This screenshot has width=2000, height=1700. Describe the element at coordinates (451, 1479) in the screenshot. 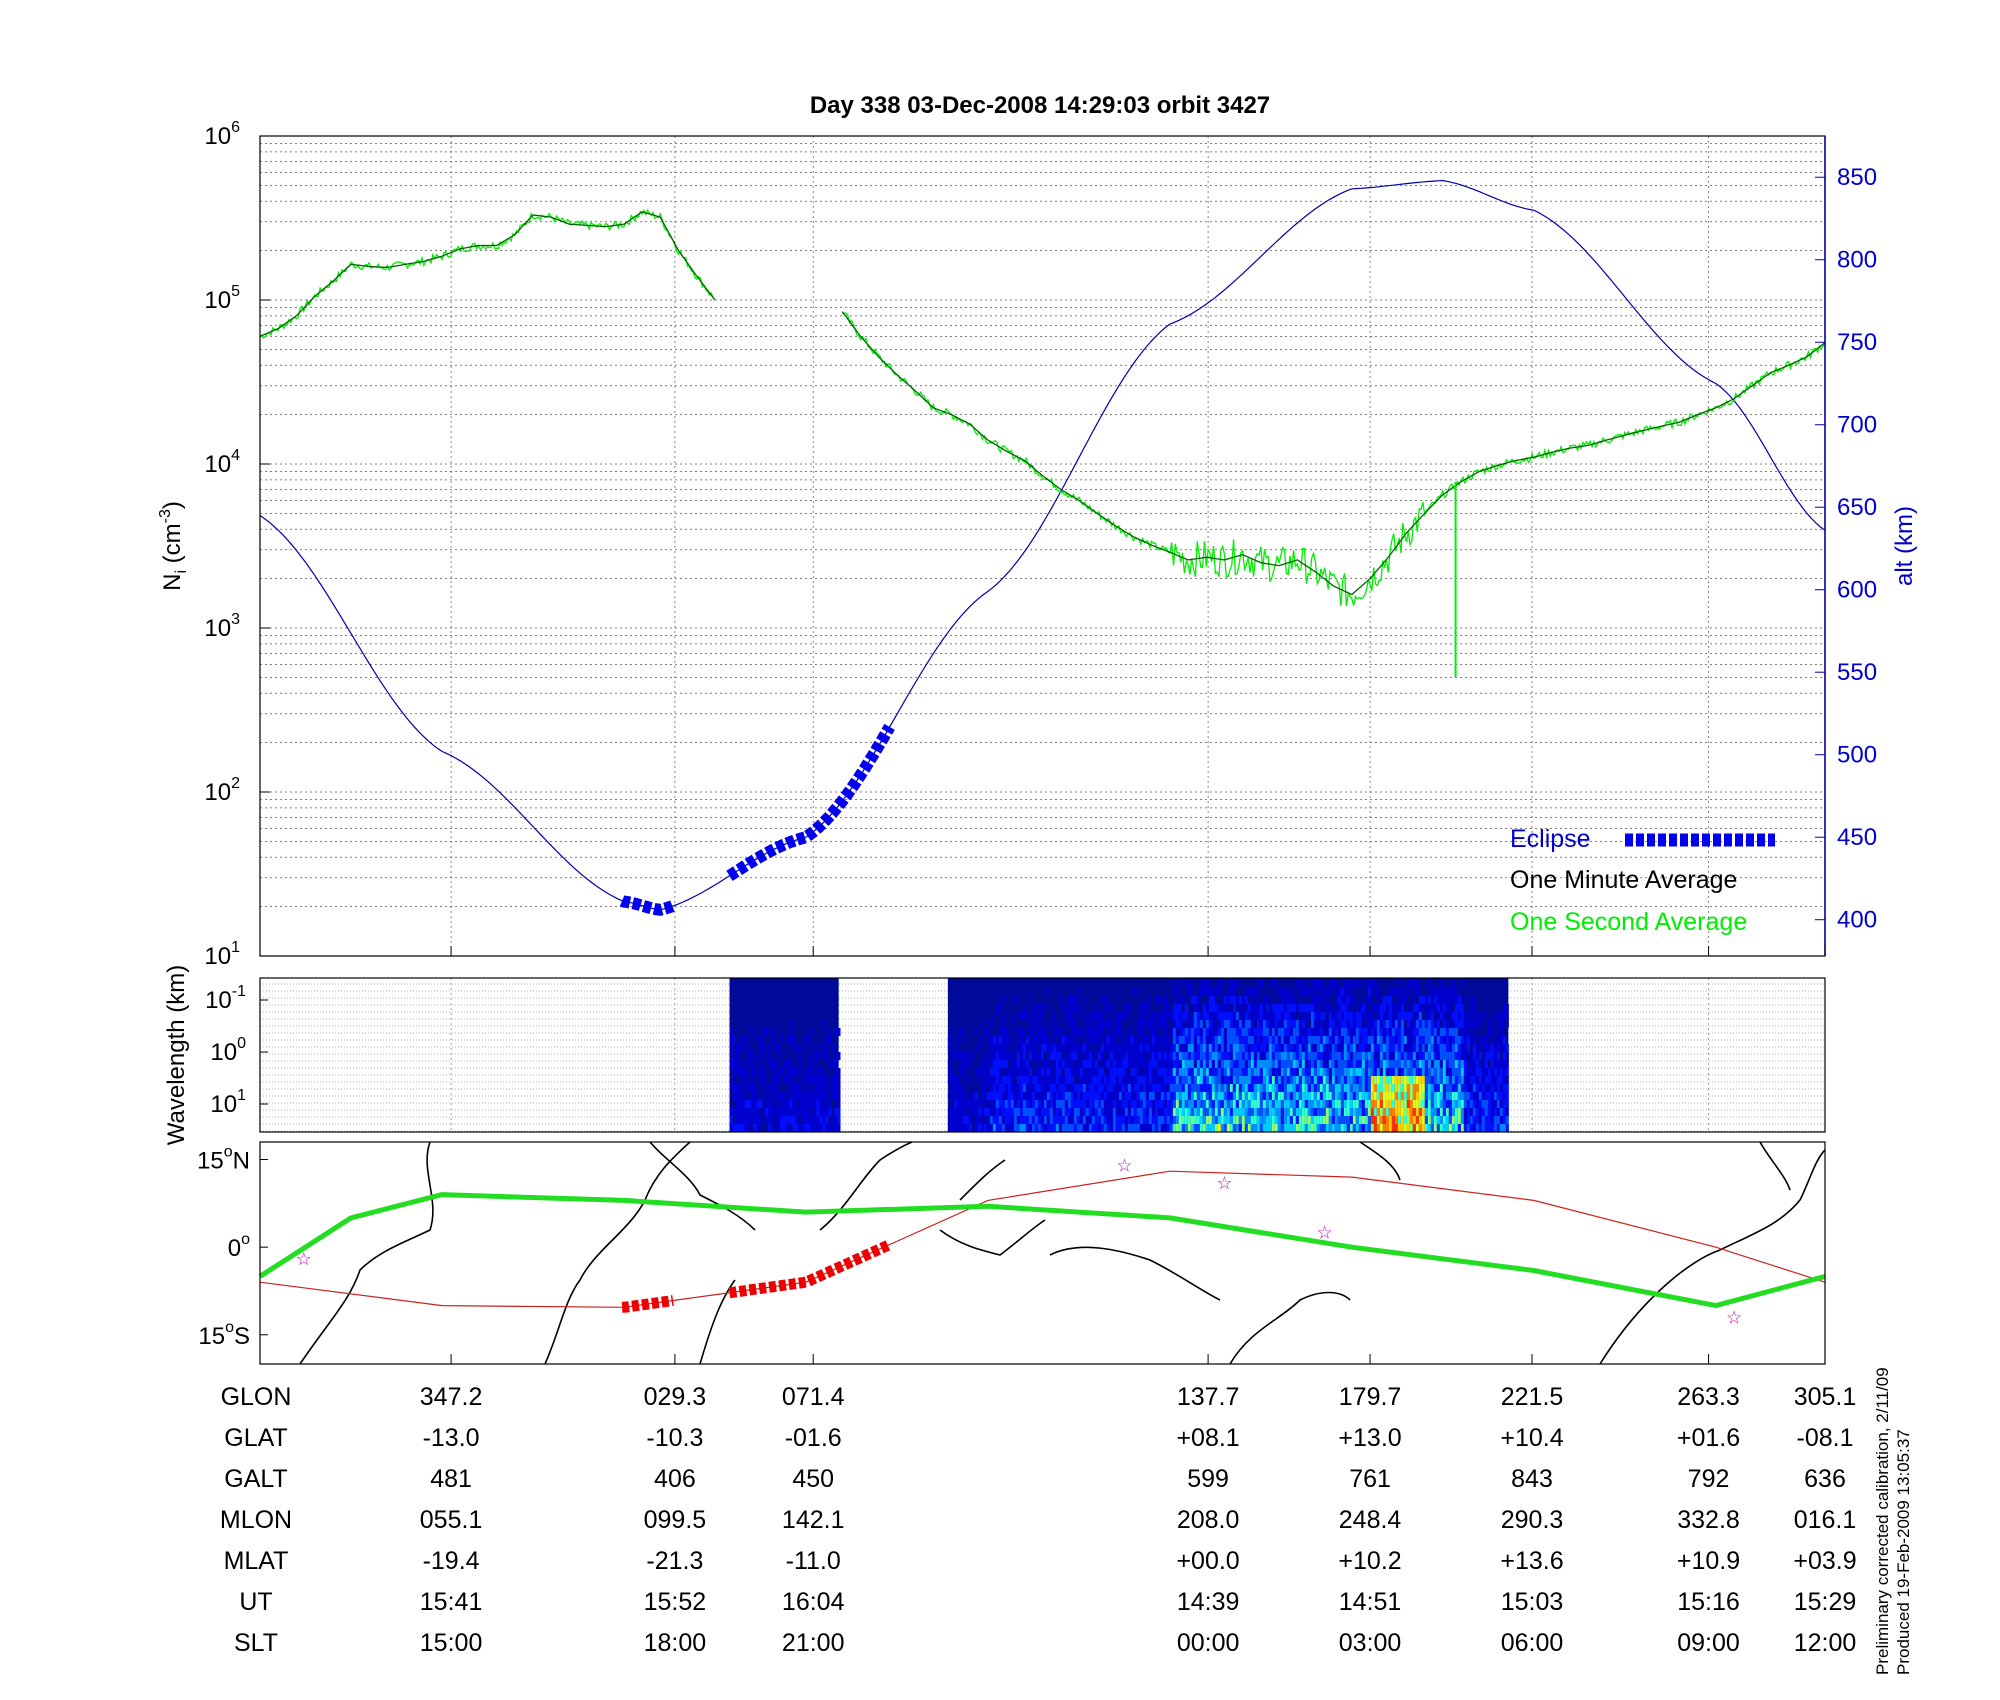

I see `table-cell: 481` at that location.